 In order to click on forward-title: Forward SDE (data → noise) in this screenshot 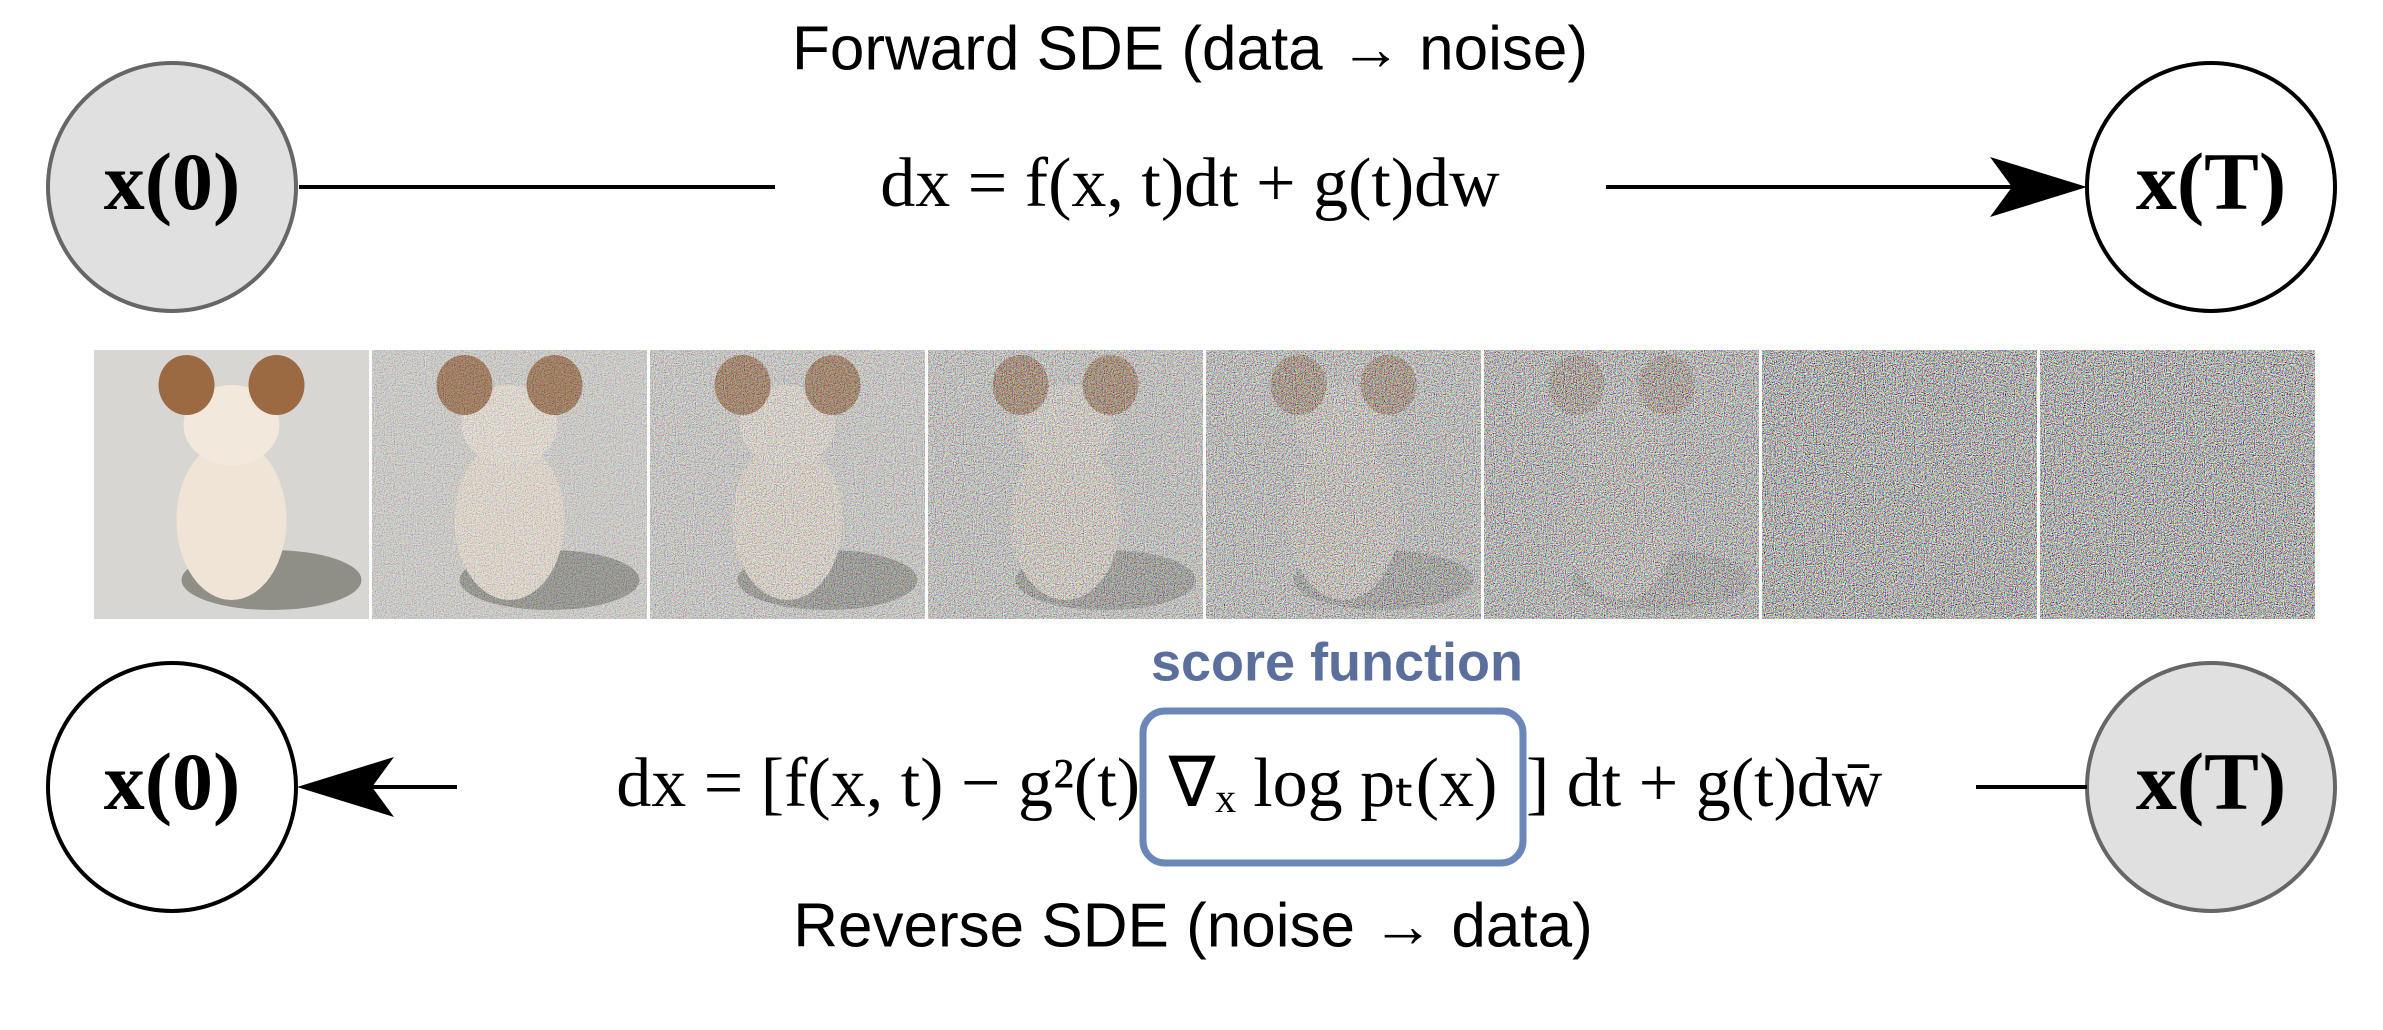, I will do `click(1190, 48)`.